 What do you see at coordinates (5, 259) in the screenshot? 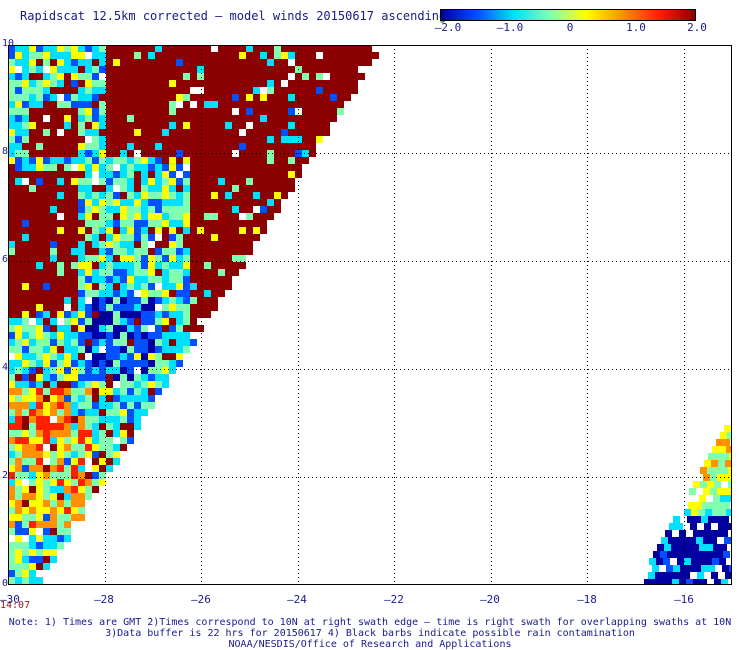
I see `y-tick-label: 6` at bounding box center [5, 259].